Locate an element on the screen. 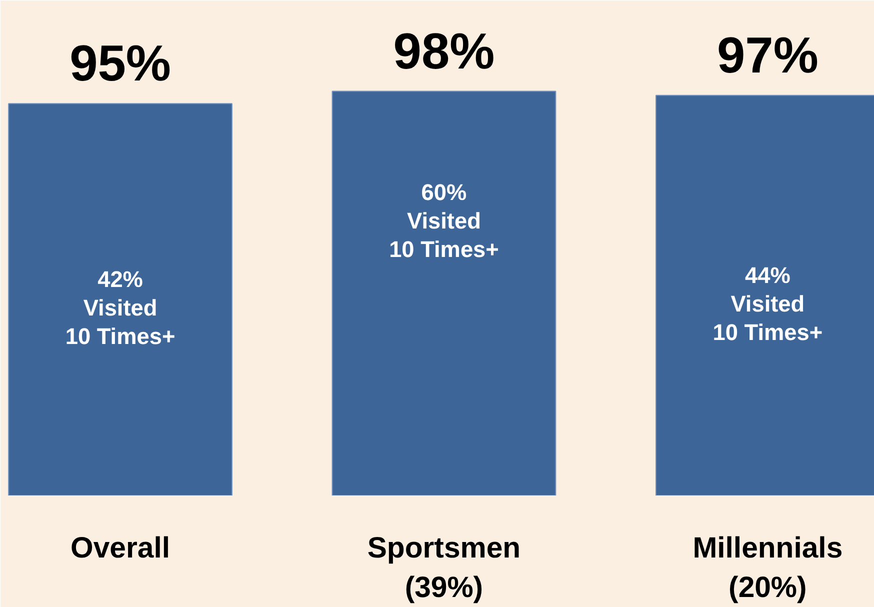  annotation: 42% Visited 10 Times+ is located at coordinates (120, 307).